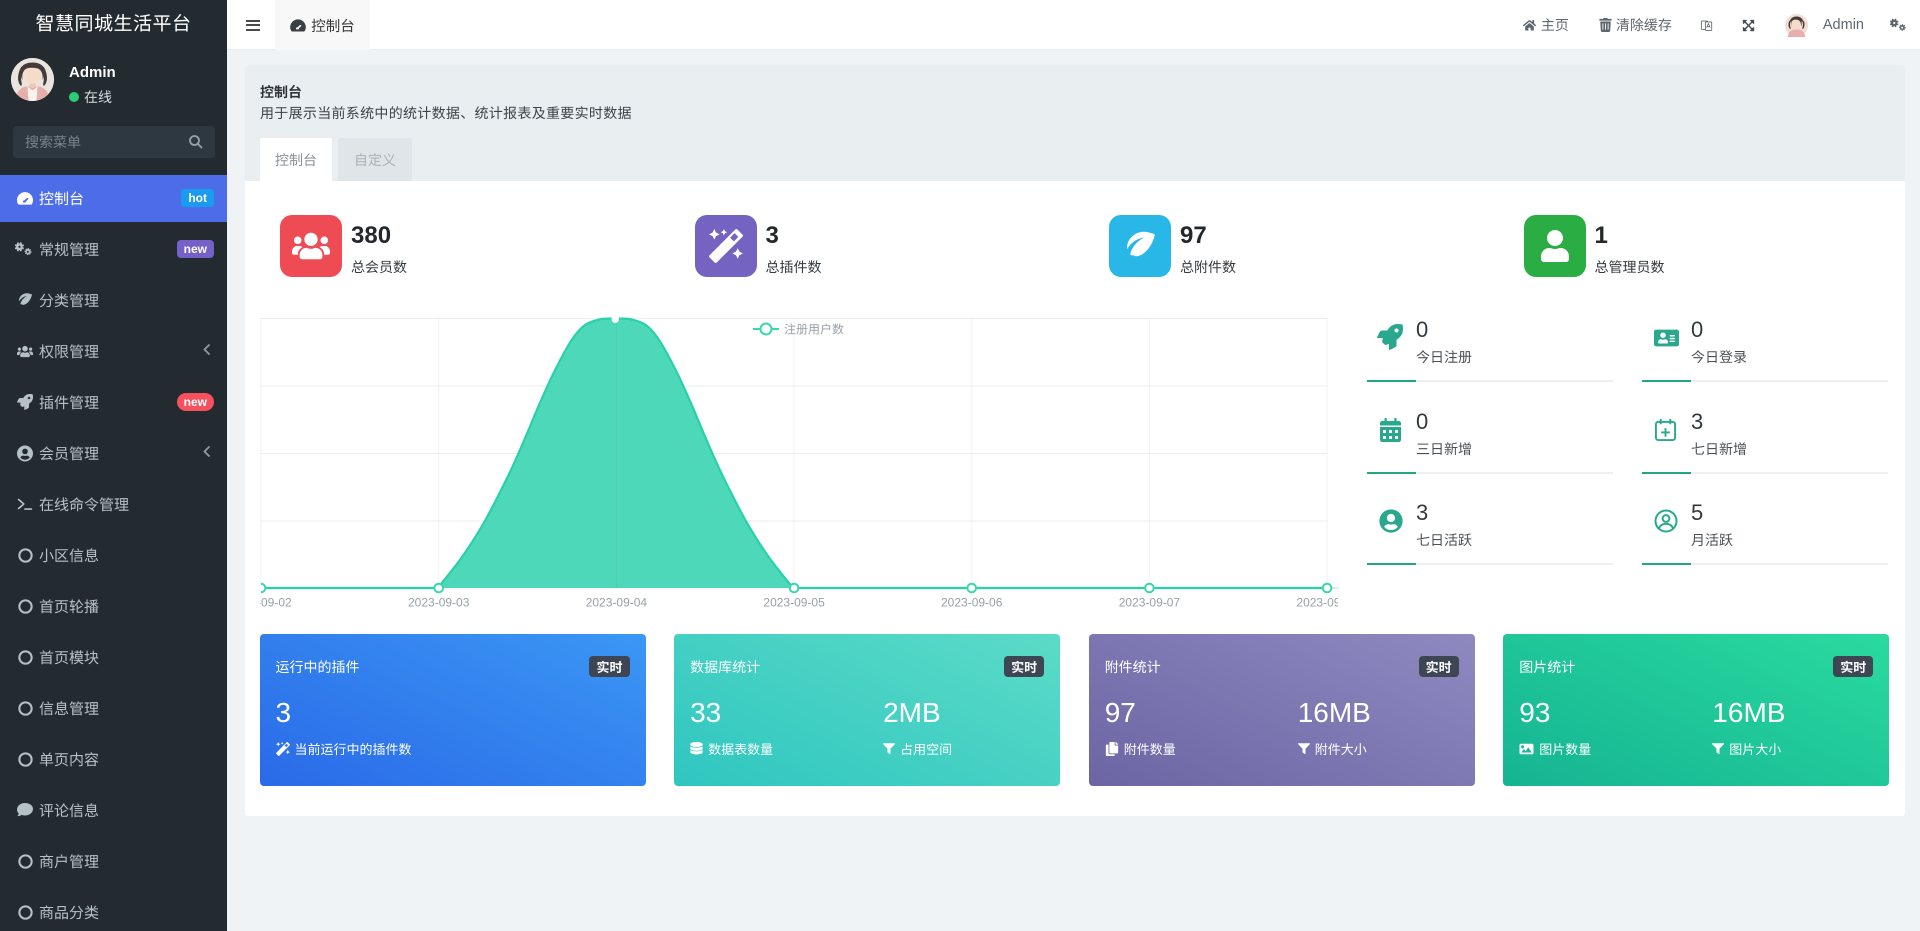 This screenshot has height=931, width=1920. Describe the element at coordinates (794, 603) in the screenshot. I see `svg-text: 2023-09-05` at that location.